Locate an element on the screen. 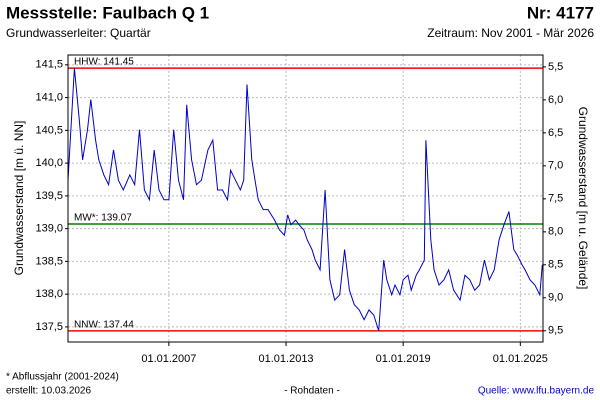  y2-tick-label: 7,0 is located at coordinates (555, 166).